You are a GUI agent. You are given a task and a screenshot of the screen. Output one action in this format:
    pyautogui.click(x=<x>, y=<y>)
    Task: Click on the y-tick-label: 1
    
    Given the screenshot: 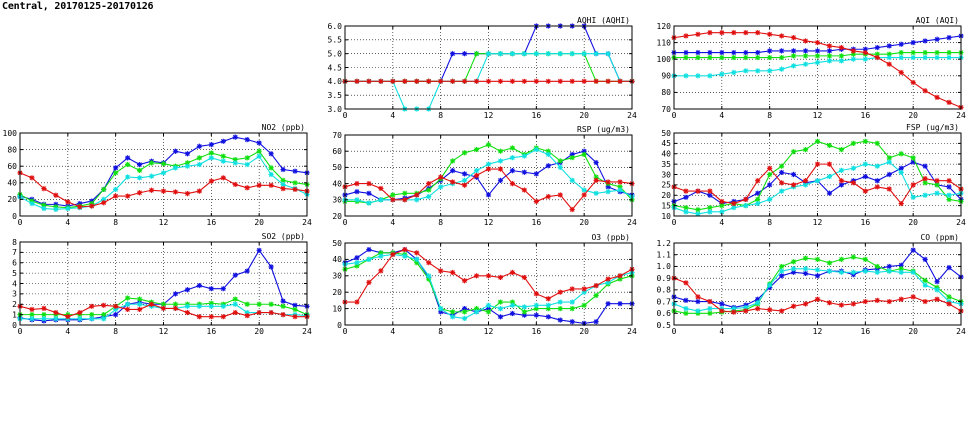 What is the action you would take?
    pyautogui.click(x=14, y=314)
    